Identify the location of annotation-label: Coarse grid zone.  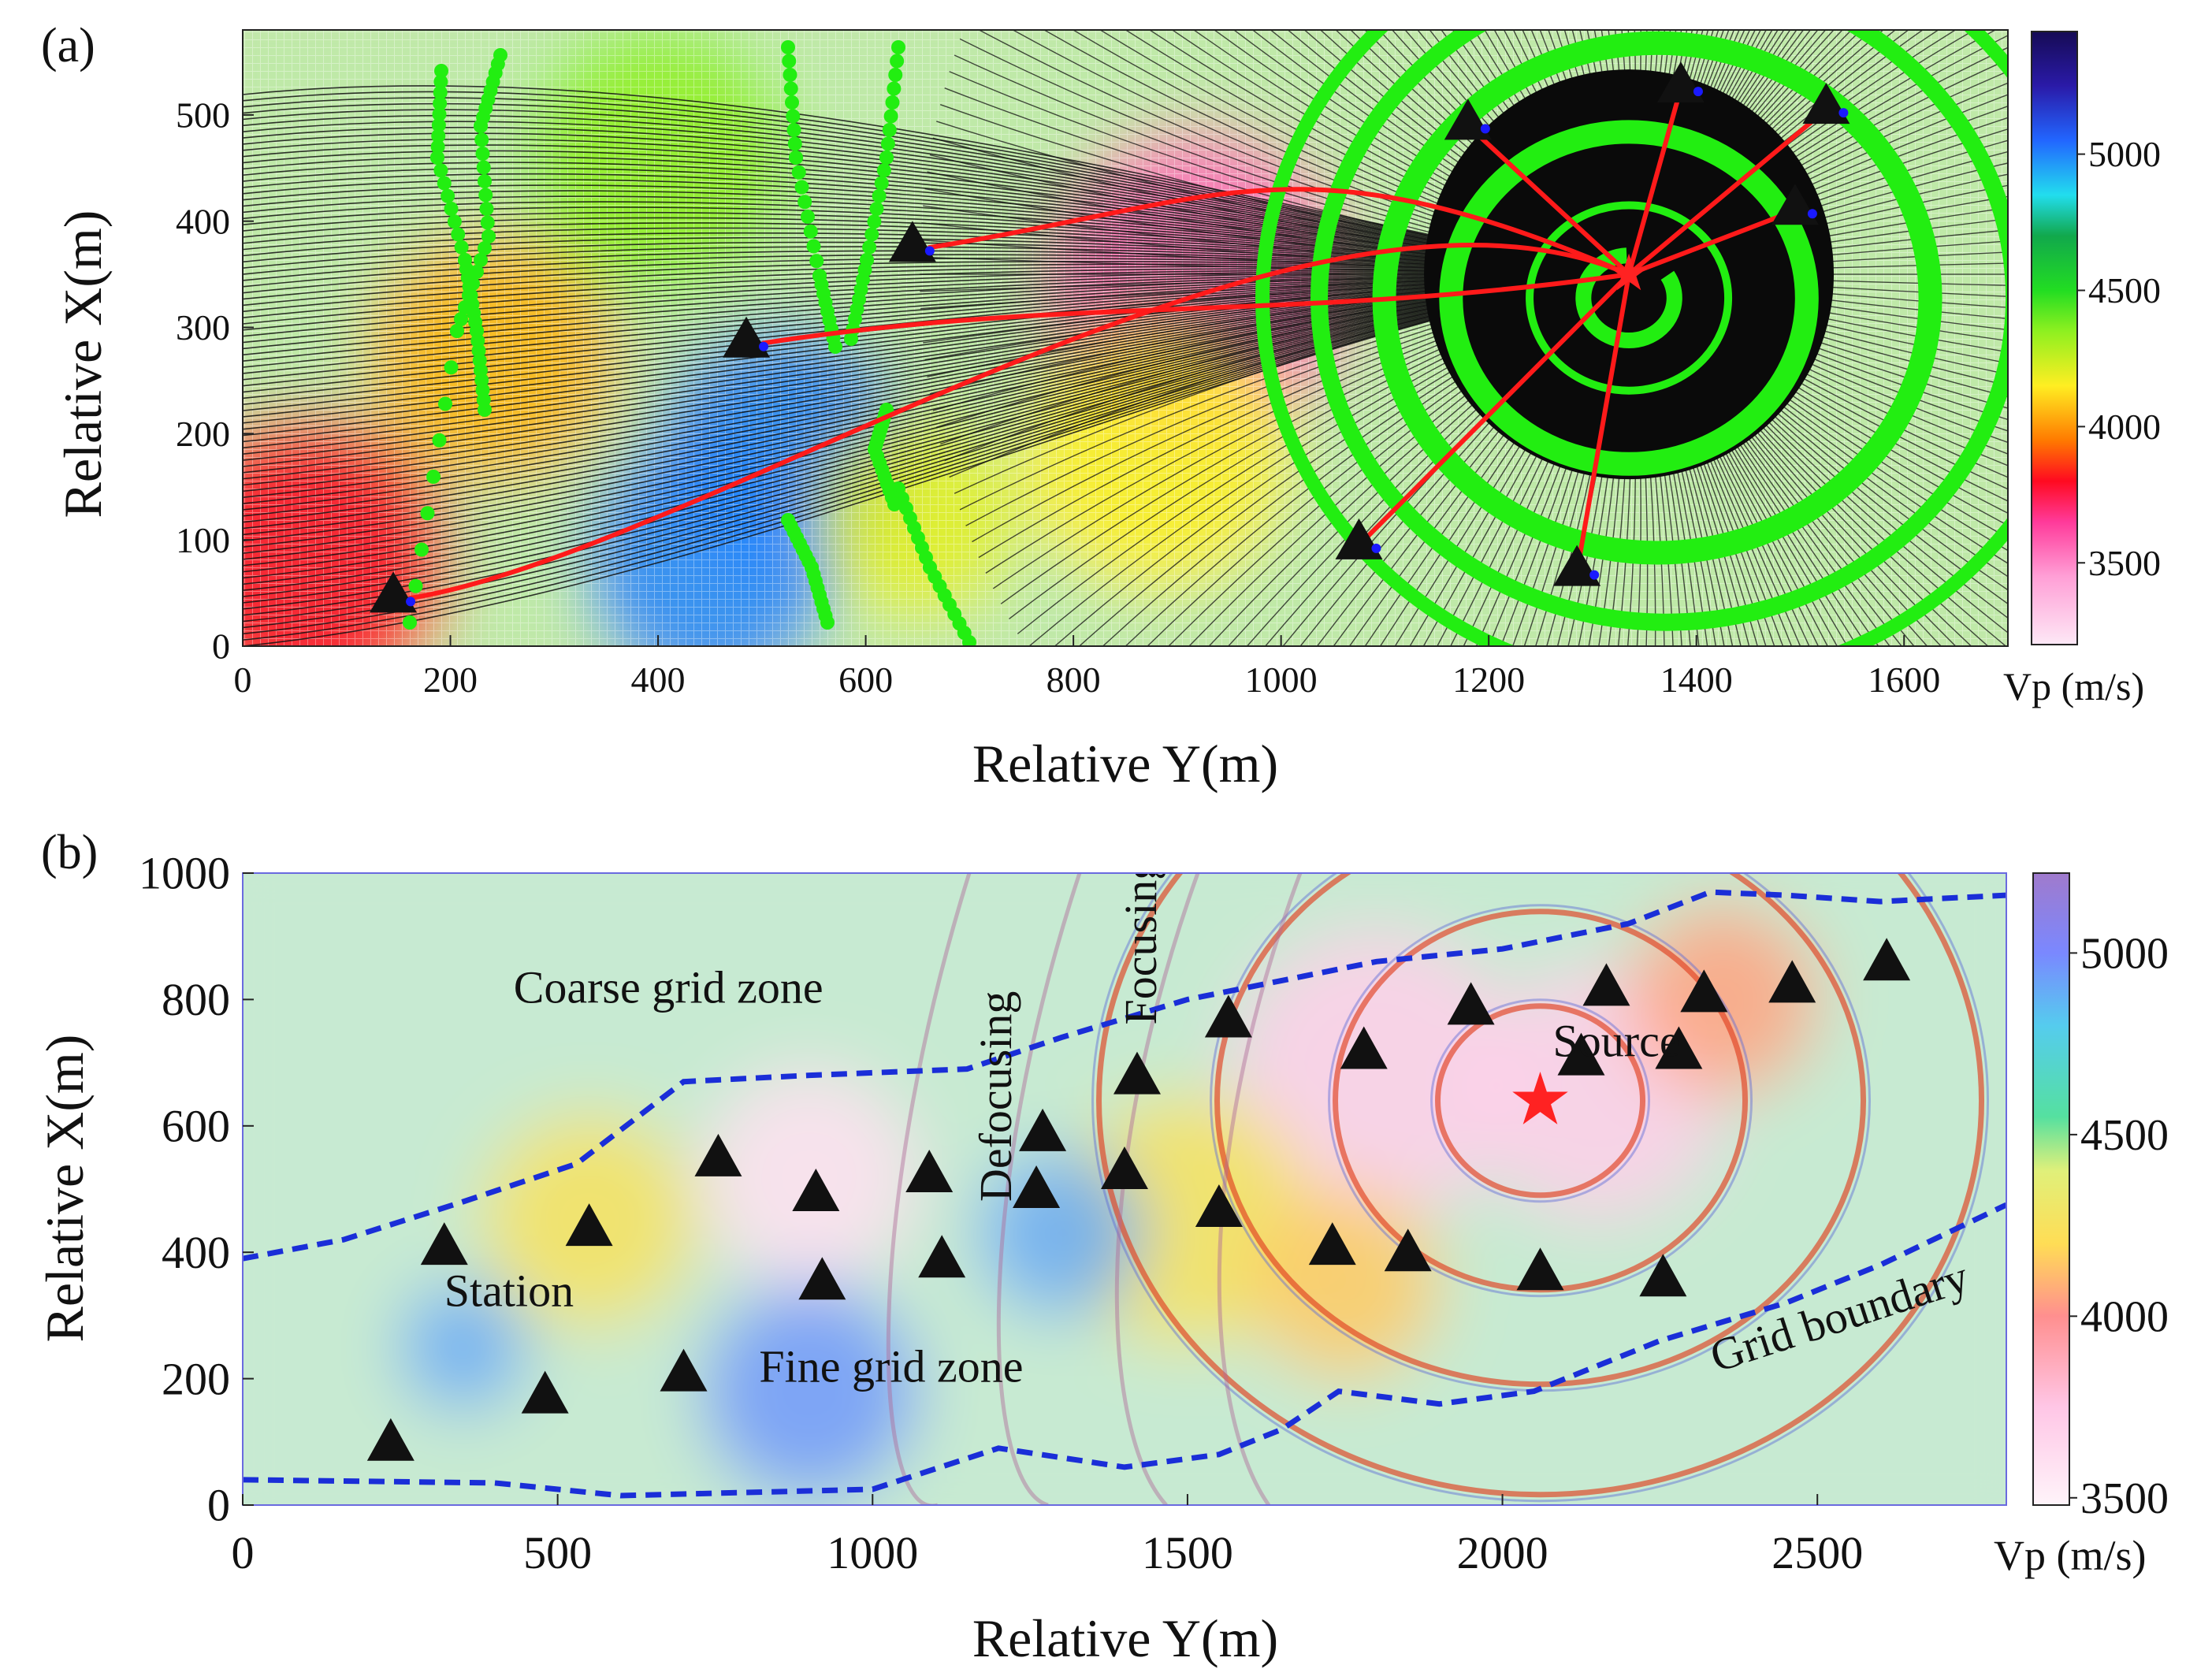
(669, 987).